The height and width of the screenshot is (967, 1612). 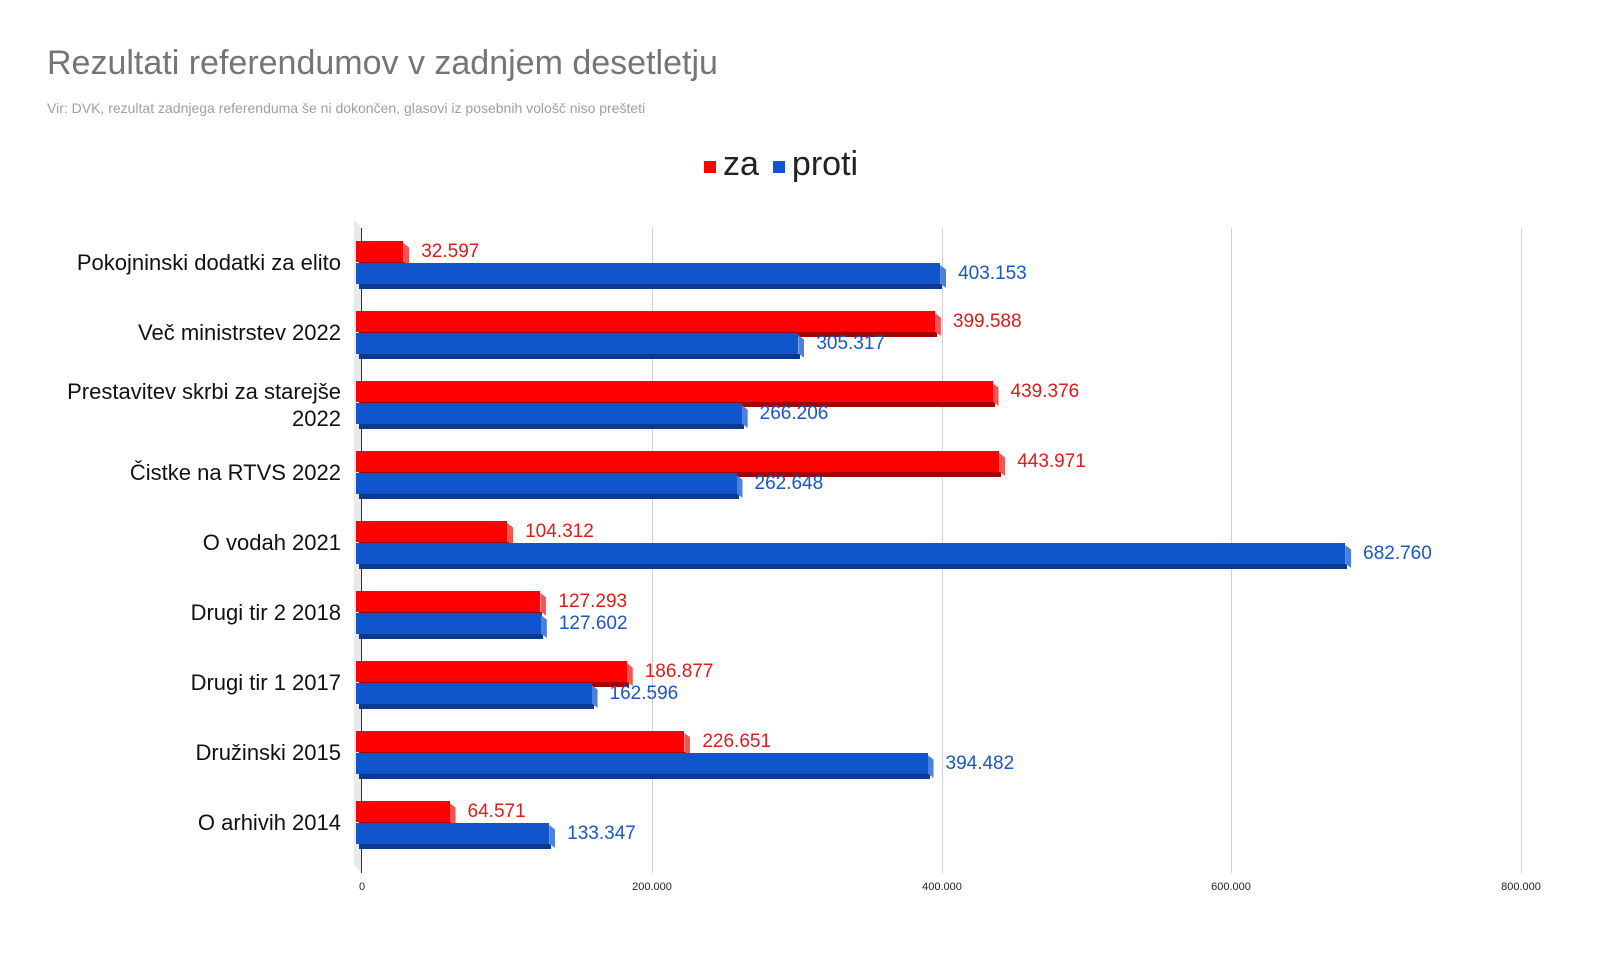 I want to click on data-label-za: 399.588, so click(x=987, y=321).